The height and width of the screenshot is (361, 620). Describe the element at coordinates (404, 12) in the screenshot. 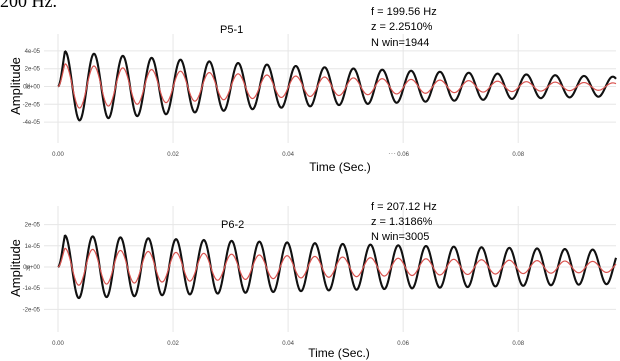

I see `frequency-label: f = 199.56 Hz` at that location.